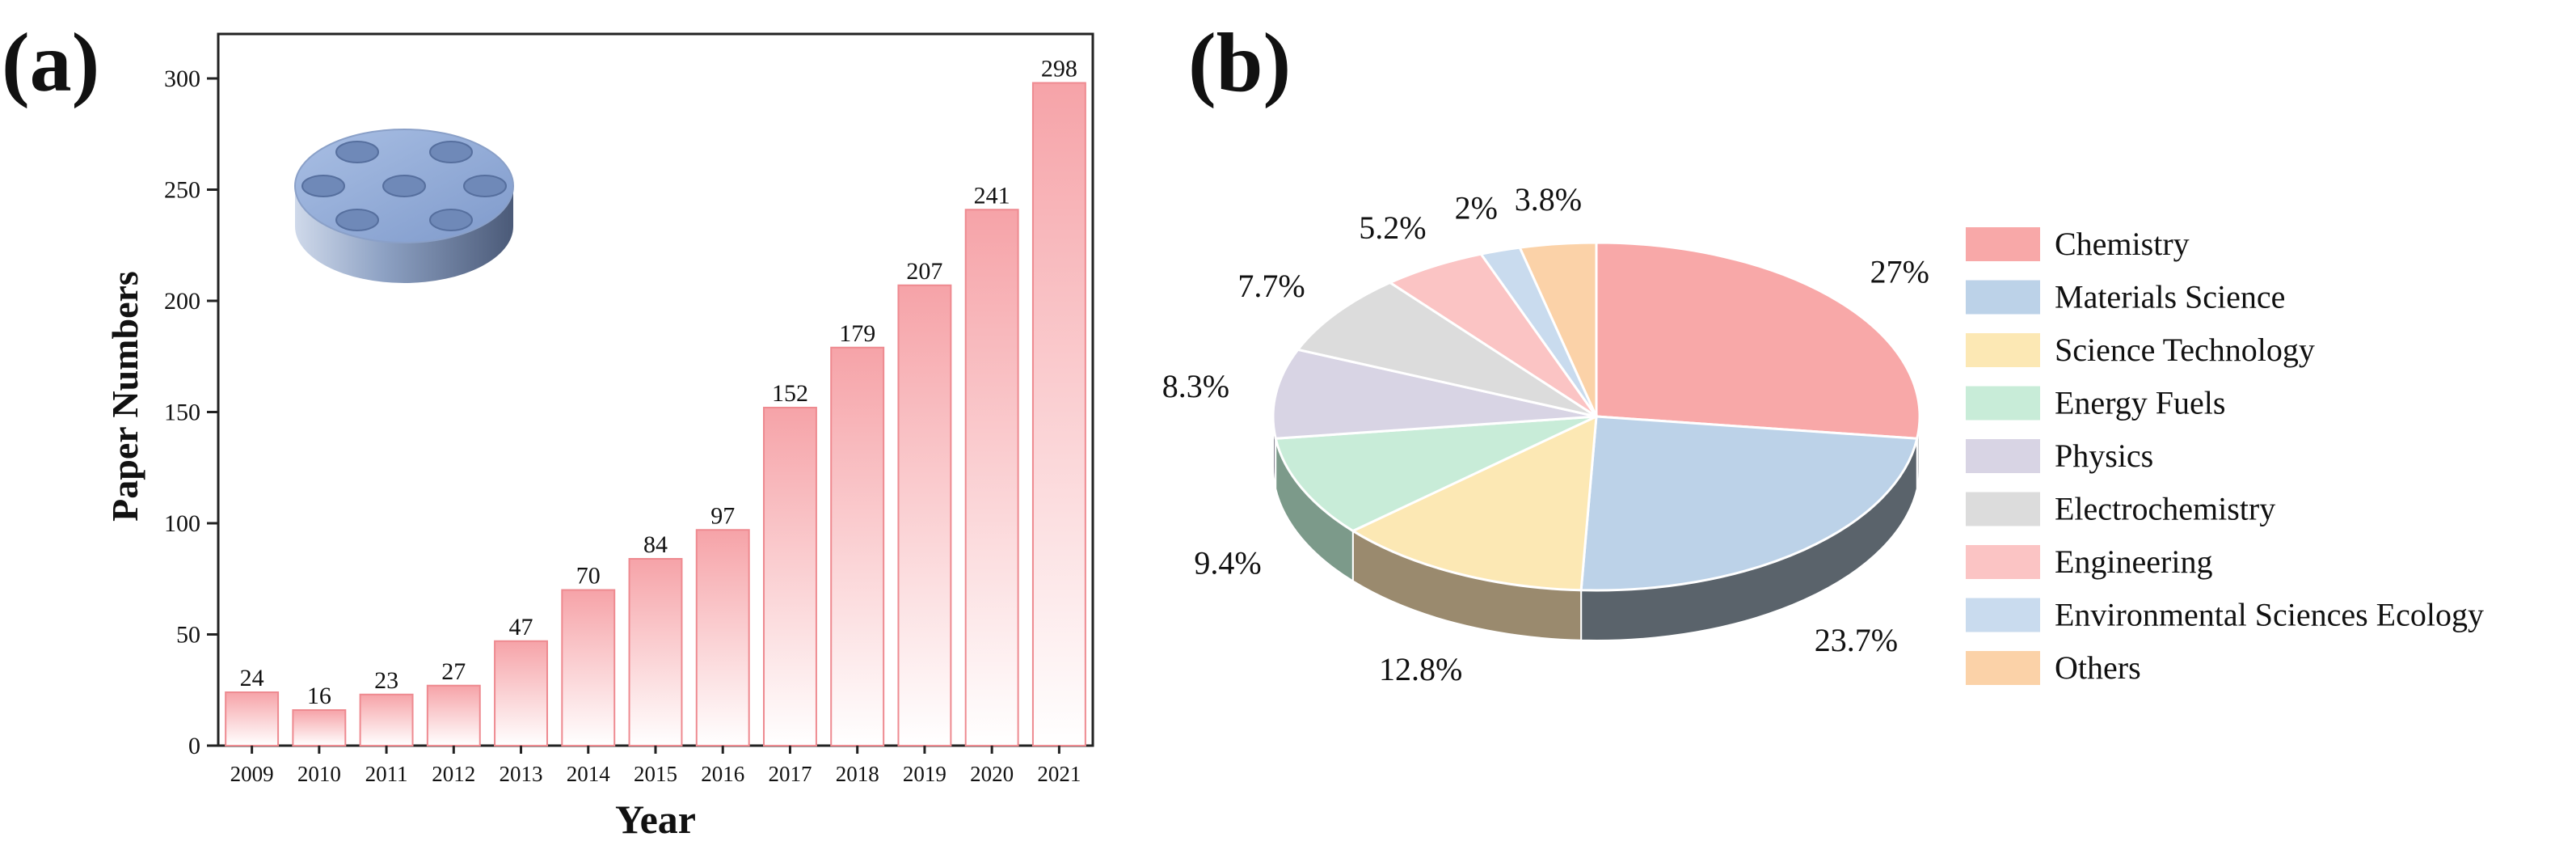  What do you see at coordinates (1059, 774) in the screenshot?
I see `x-tick-label: 2021` at bounding box center [1059, 774].